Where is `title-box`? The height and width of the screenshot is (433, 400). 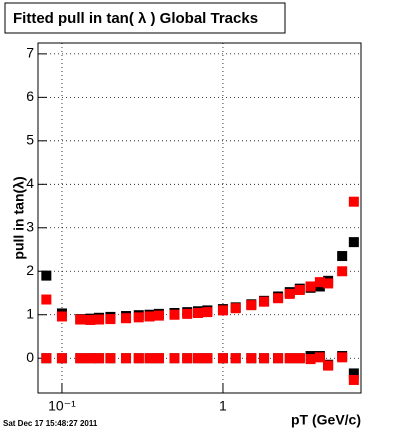
title-box is located at coordinates (145, 18).